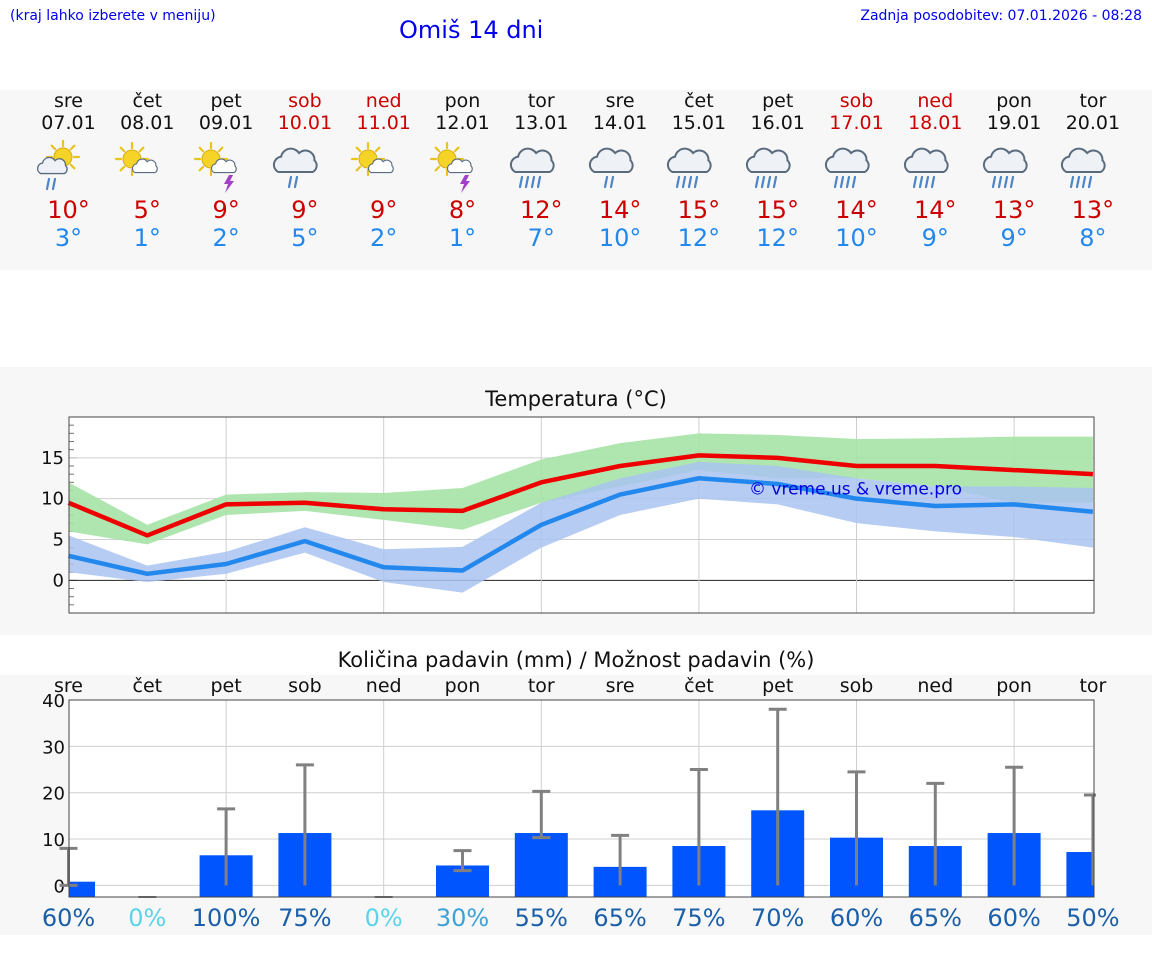 This screenshot has width=1152, height=975. What do you see at coordinates (778, 101) in the screenshot?
I see `day-name: pet` at bounding box center [778, 101].